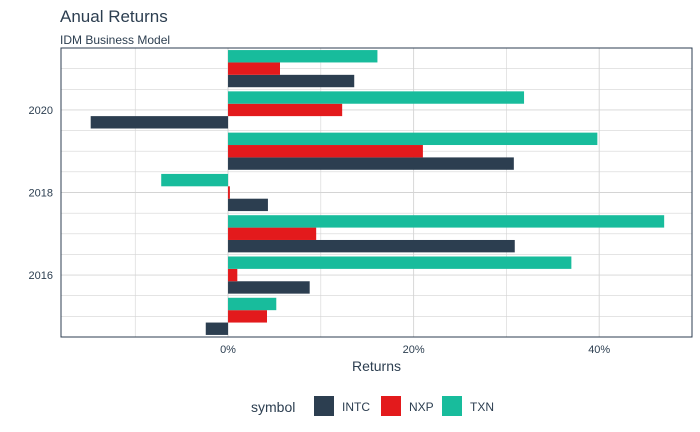  I want to click on bar-intc-2021, so click(291, 81).